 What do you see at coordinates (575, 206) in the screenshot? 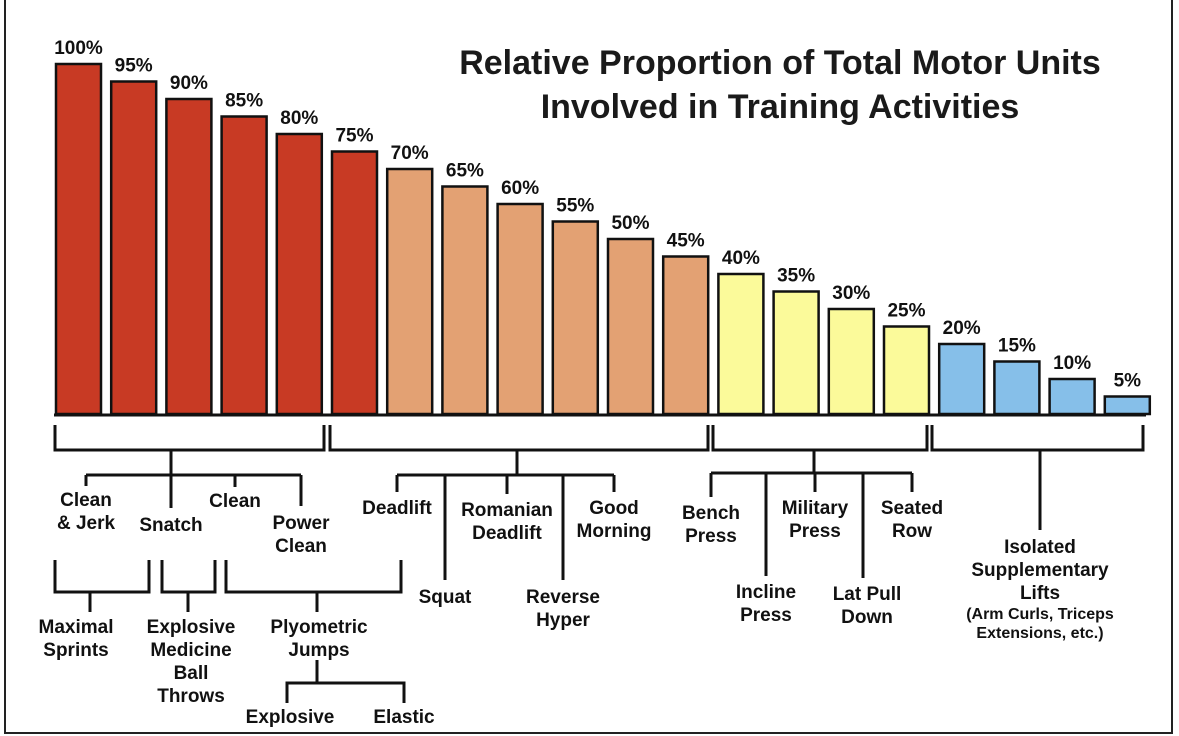
I see `value-label-10: 55%` at bounding box center [575, 206].